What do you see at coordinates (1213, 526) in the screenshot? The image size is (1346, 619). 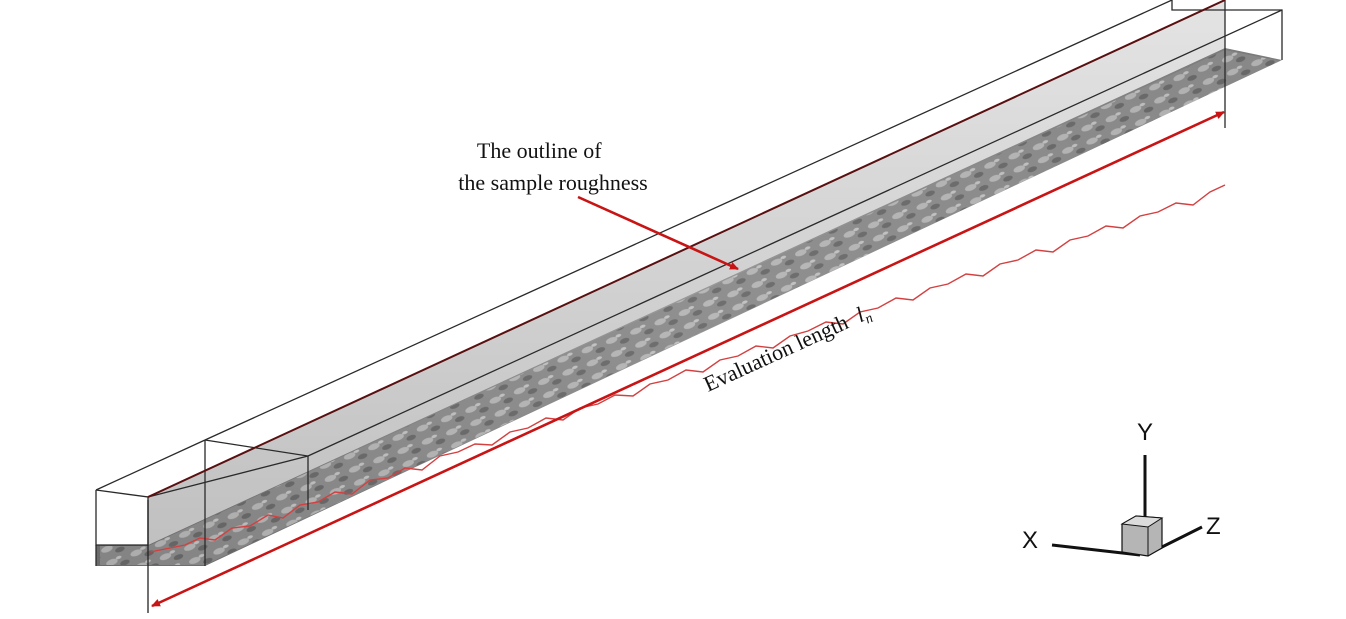 I see `z-axis-label: Z` at bounding box center [1213, 526].